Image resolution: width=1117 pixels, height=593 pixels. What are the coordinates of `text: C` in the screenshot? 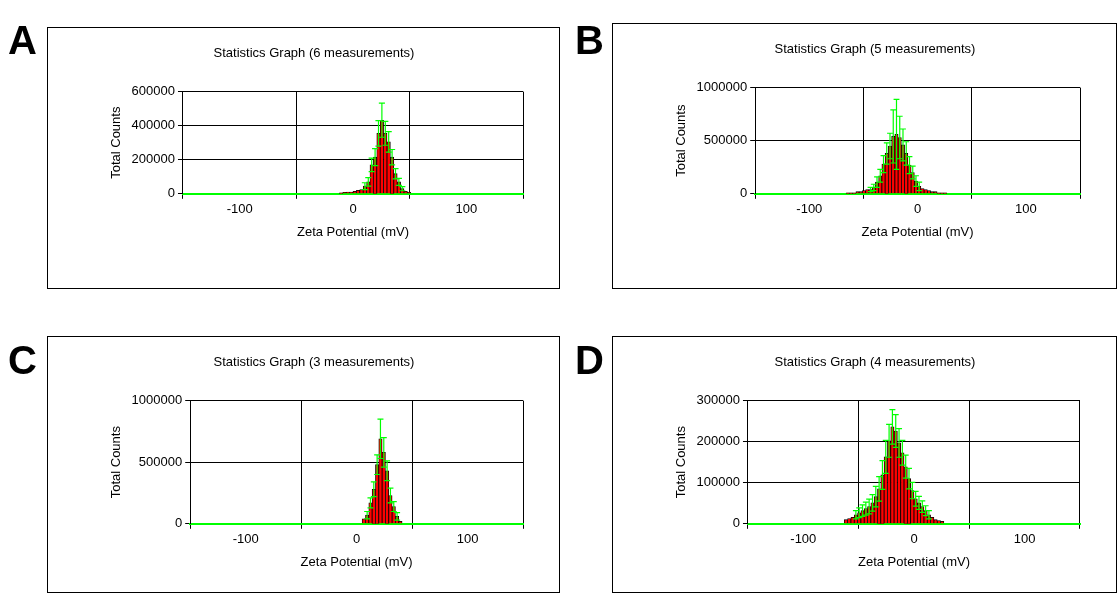 It's located at (22, 360).